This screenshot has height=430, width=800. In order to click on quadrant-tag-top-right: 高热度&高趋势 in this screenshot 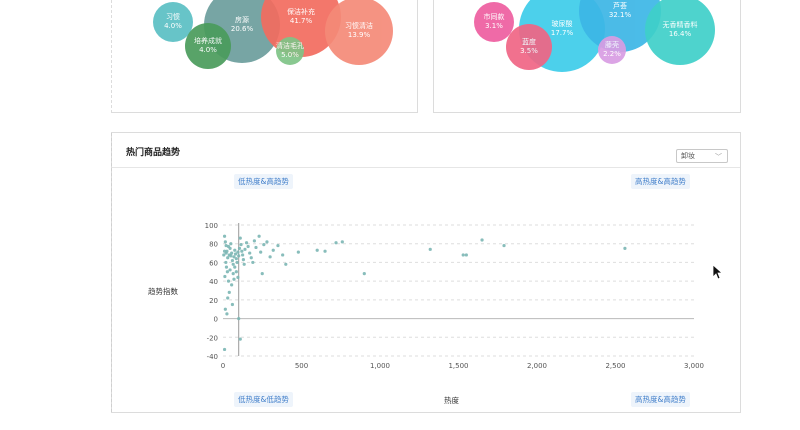, I will do `click(660, 181)`.